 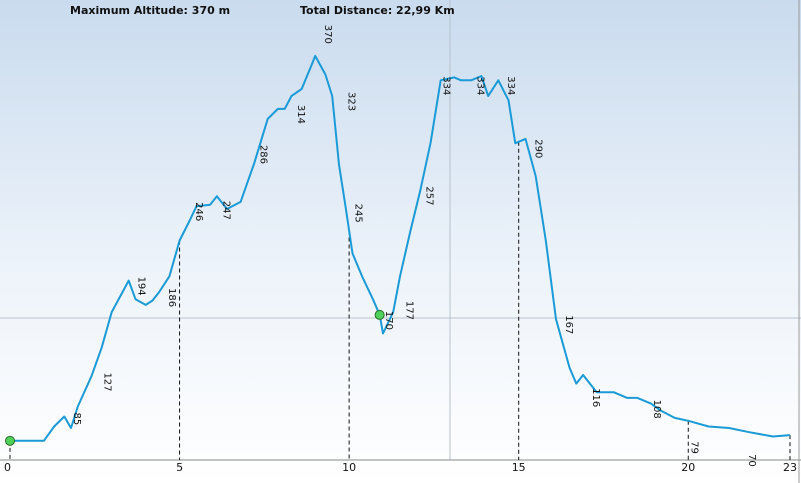 I want to click on altitude-label: 314, so click(x=300, y=114).